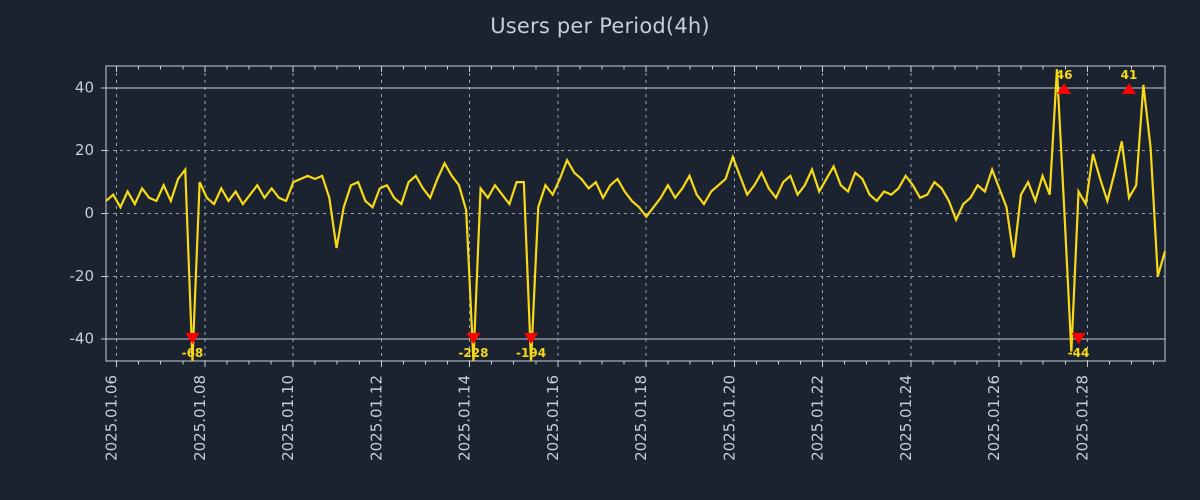 The image size is (1200, 500). I want to click on annotation-label: -194, so click(531, 353).